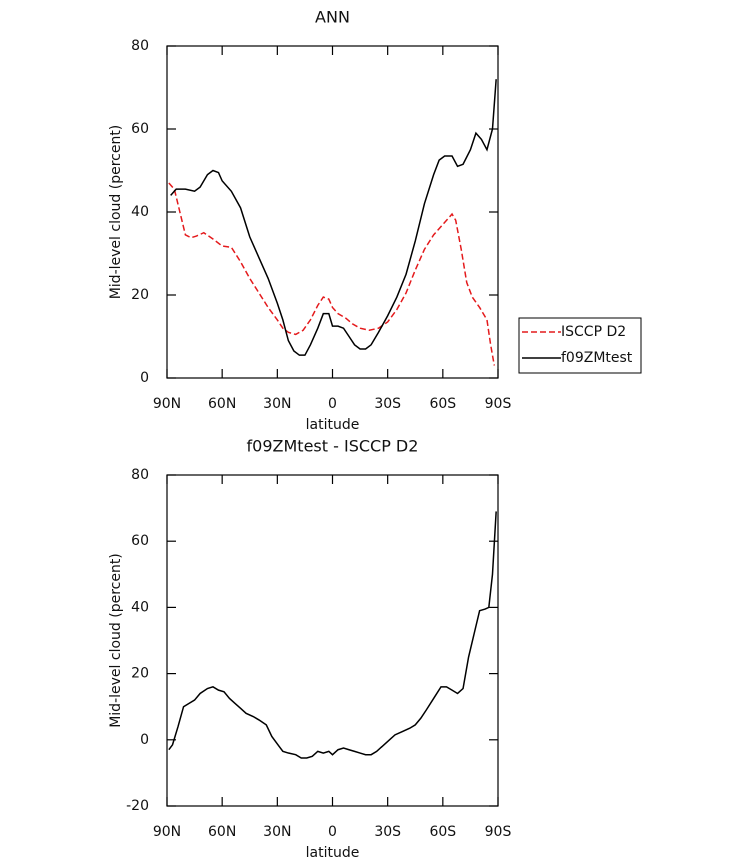  I want to click on chart-title: ANN, so click(332, 17).